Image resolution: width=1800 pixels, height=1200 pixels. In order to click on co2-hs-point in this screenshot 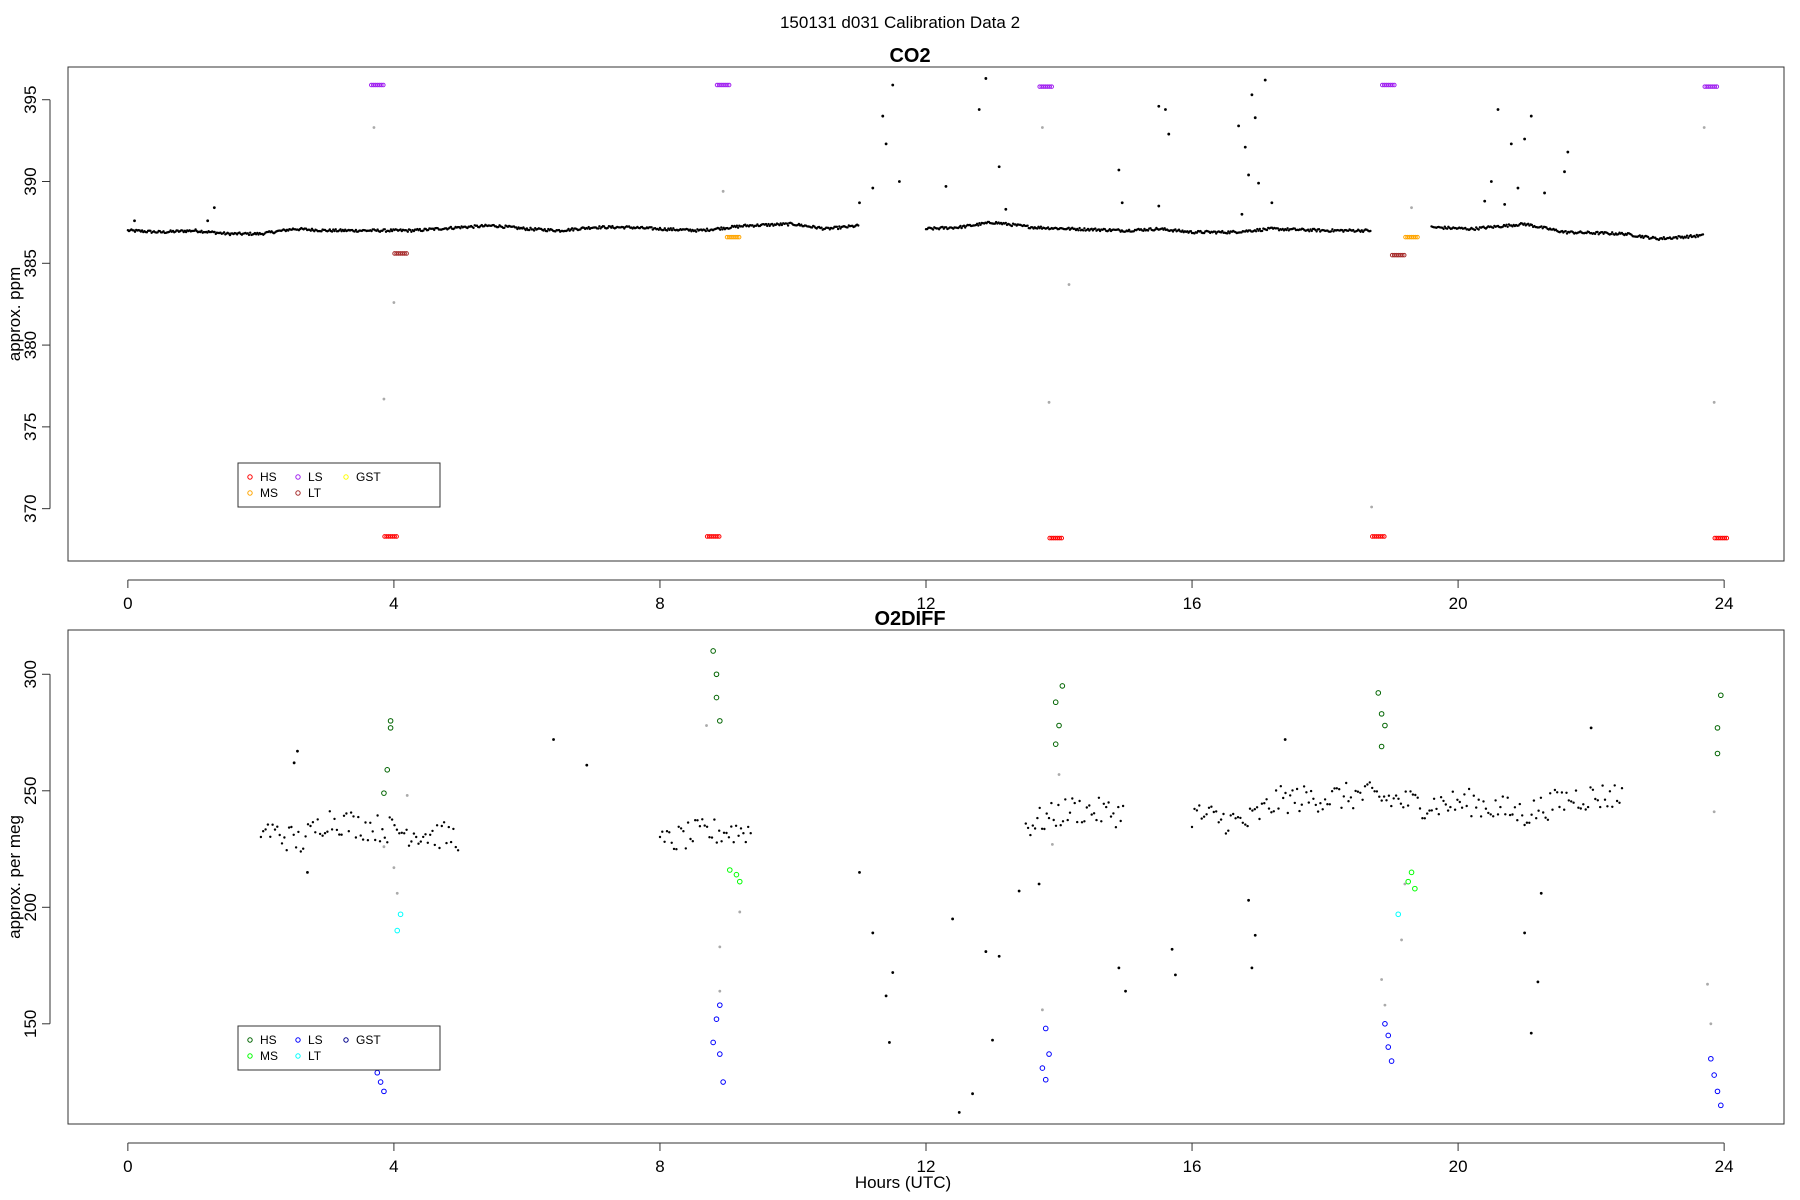, I will do `click(1384, 536)`.